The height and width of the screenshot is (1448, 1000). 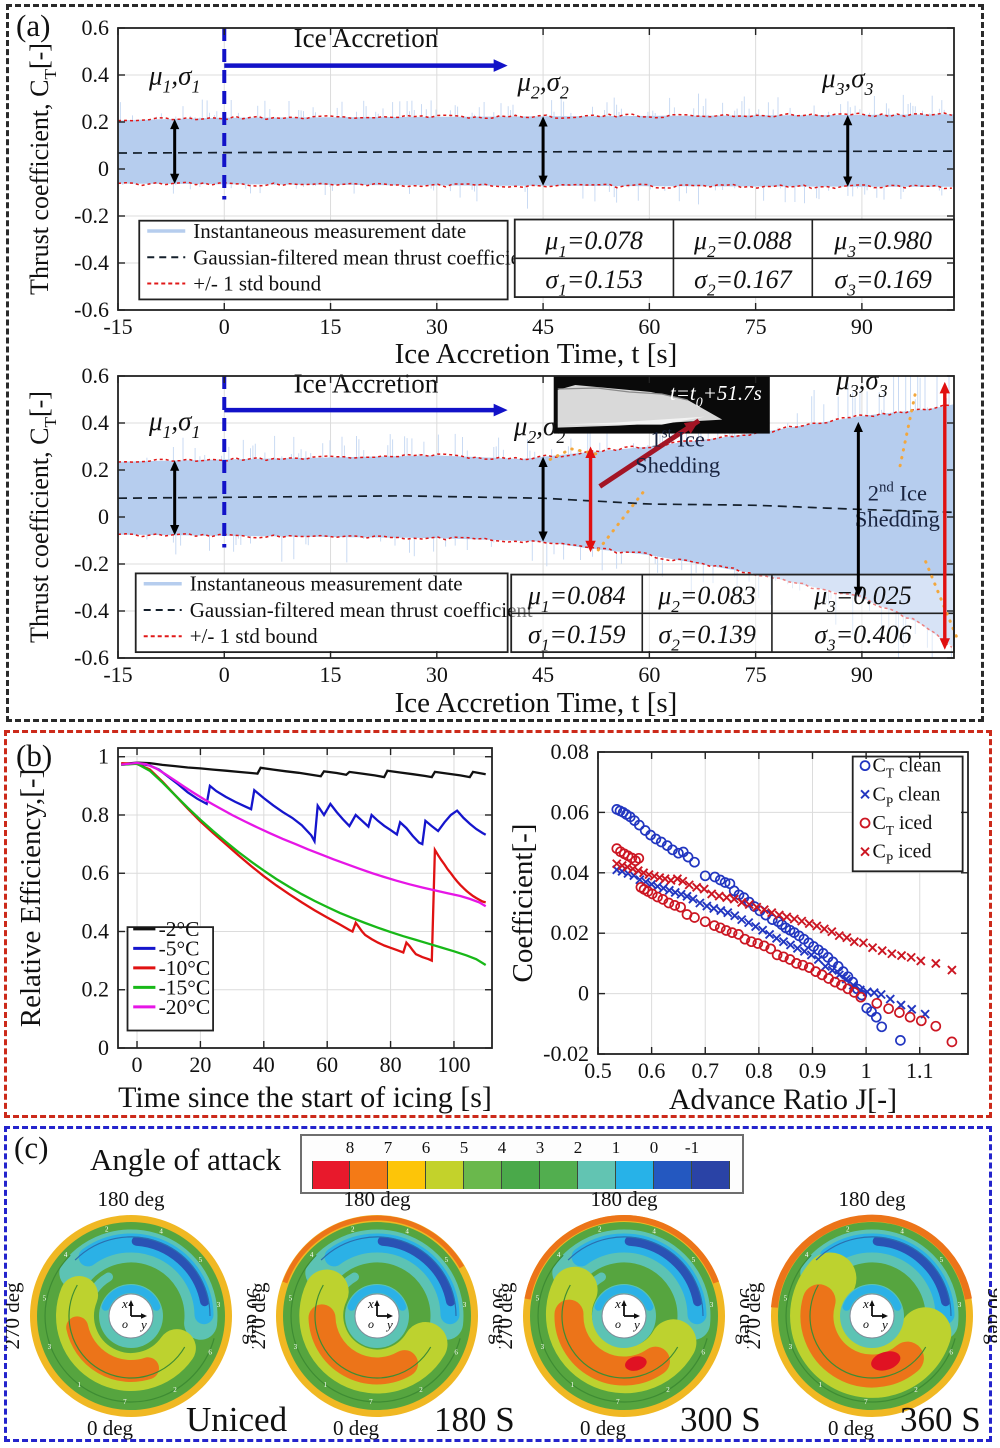 I want to click on zoom-guide-dotted, so click(x=575, y=454).